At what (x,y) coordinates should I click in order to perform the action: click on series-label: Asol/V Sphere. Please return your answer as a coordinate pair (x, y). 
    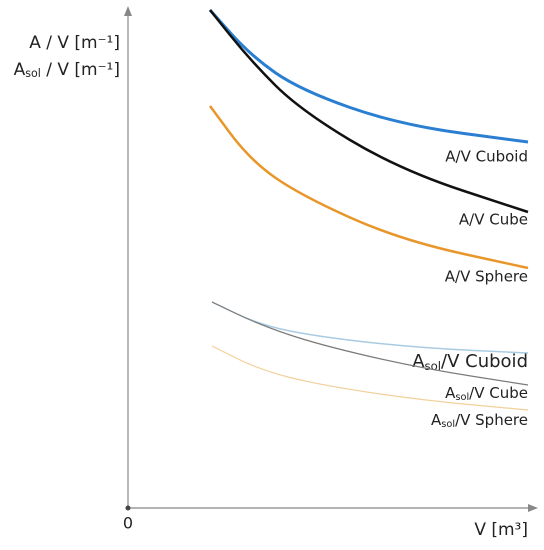
    Looking at the image, I should click on (479, 421).